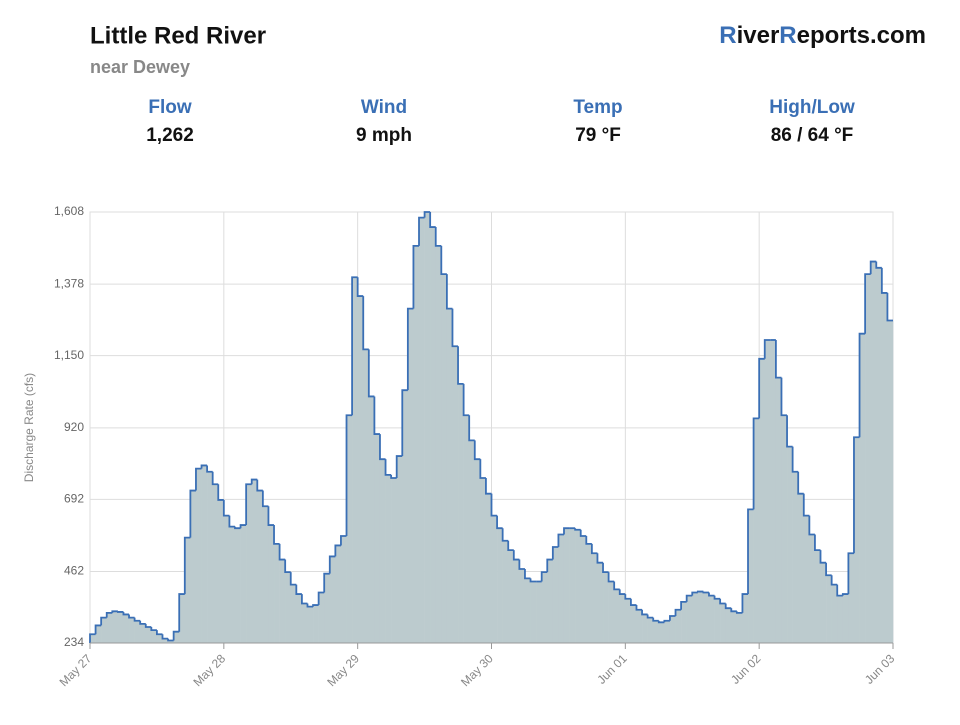 The image size is (960, 725). I want to click on stat-value: 9 mph, so click(384, 135).